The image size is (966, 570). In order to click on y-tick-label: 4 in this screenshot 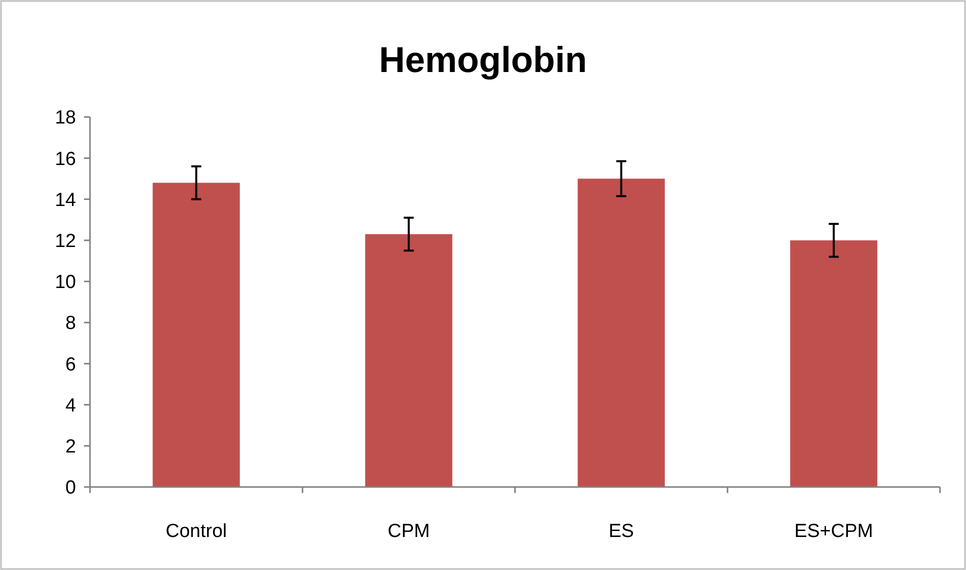, I will do `click(70, 405)`.